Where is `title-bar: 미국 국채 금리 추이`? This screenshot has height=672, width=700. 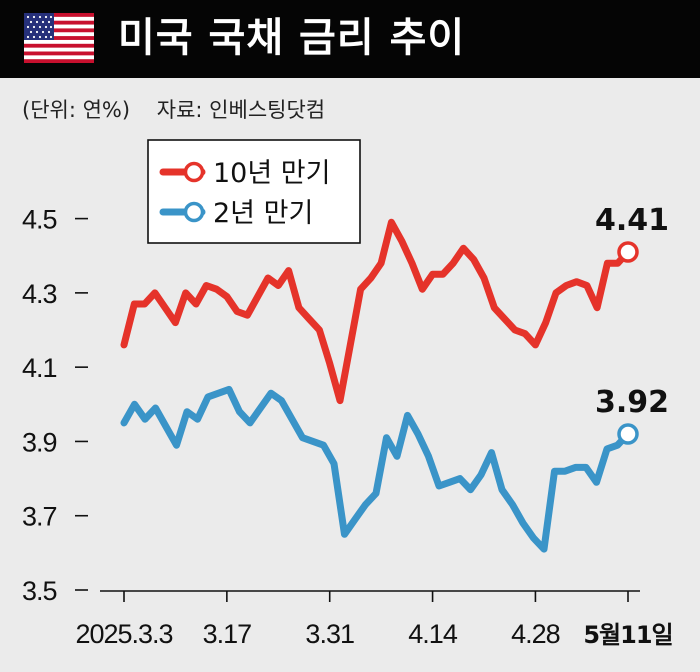
title-bar: 미국 국채 금리 추이 is located at coordinates (350, 39).